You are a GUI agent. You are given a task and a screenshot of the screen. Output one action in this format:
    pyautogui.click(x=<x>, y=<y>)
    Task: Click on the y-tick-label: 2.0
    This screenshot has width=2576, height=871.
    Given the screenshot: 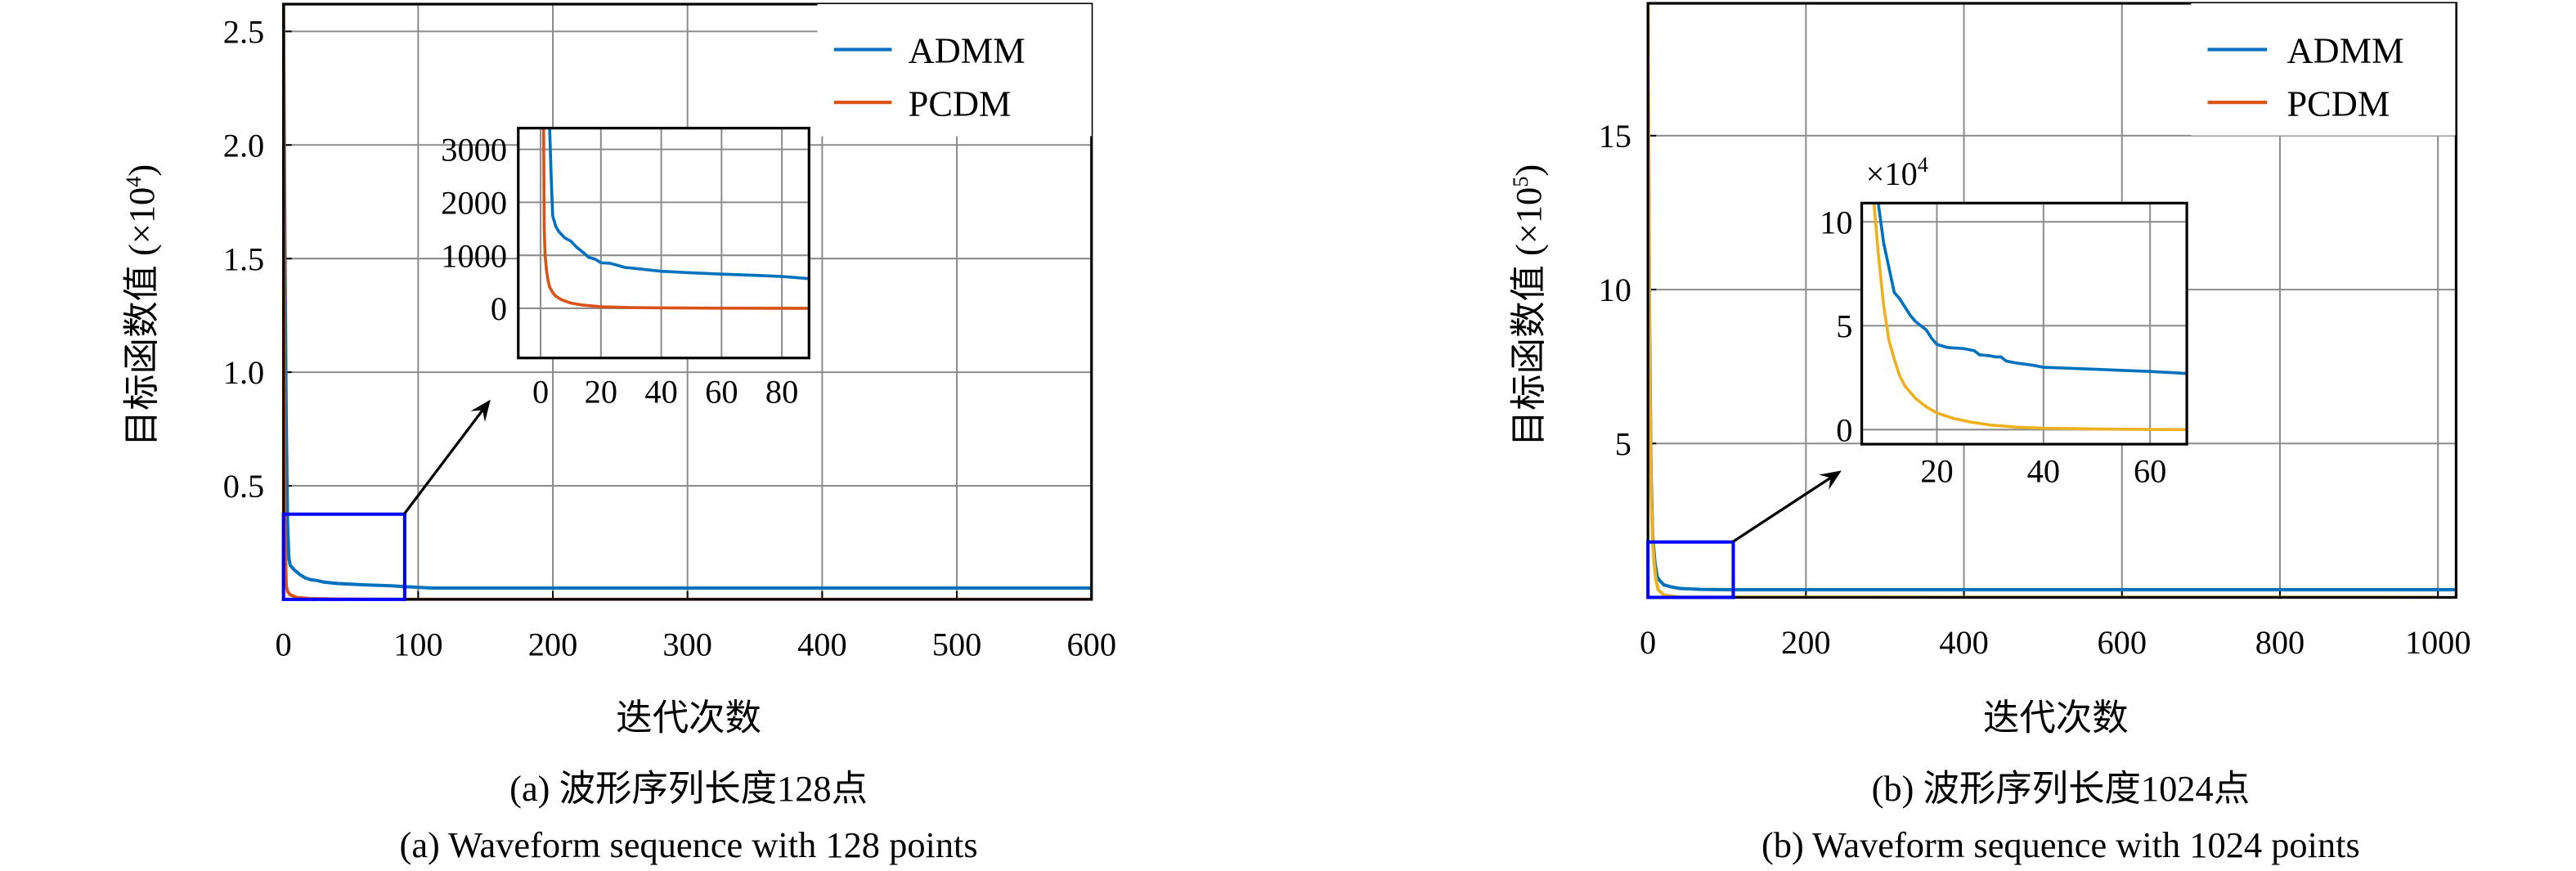 What is the action you would take?
    pyautogui.click(x=244, y=145)
    